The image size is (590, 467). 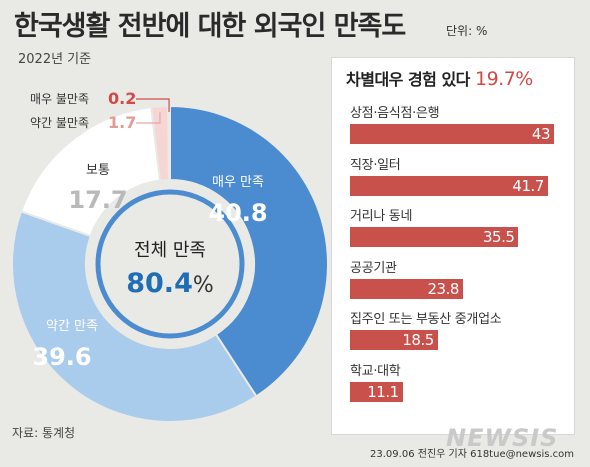 What do you see at coordinates (59, 122) in the screenshot?
I see `slice-label-somewhat-dissatisfied: 약간 불만족` at bounding box center [59, 122].